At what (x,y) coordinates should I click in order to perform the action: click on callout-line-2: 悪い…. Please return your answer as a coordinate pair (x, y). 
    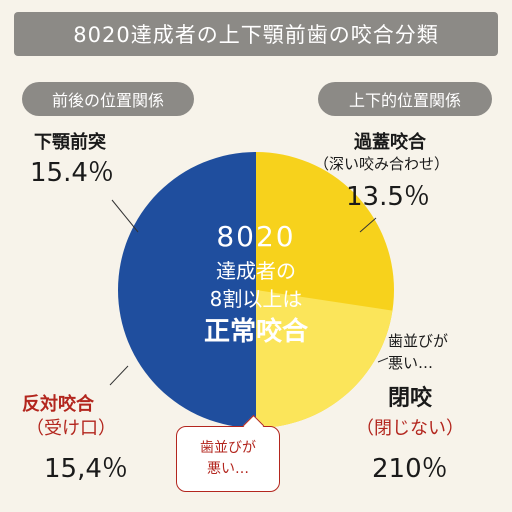
    Looking at the image, I should click on (228, 469).